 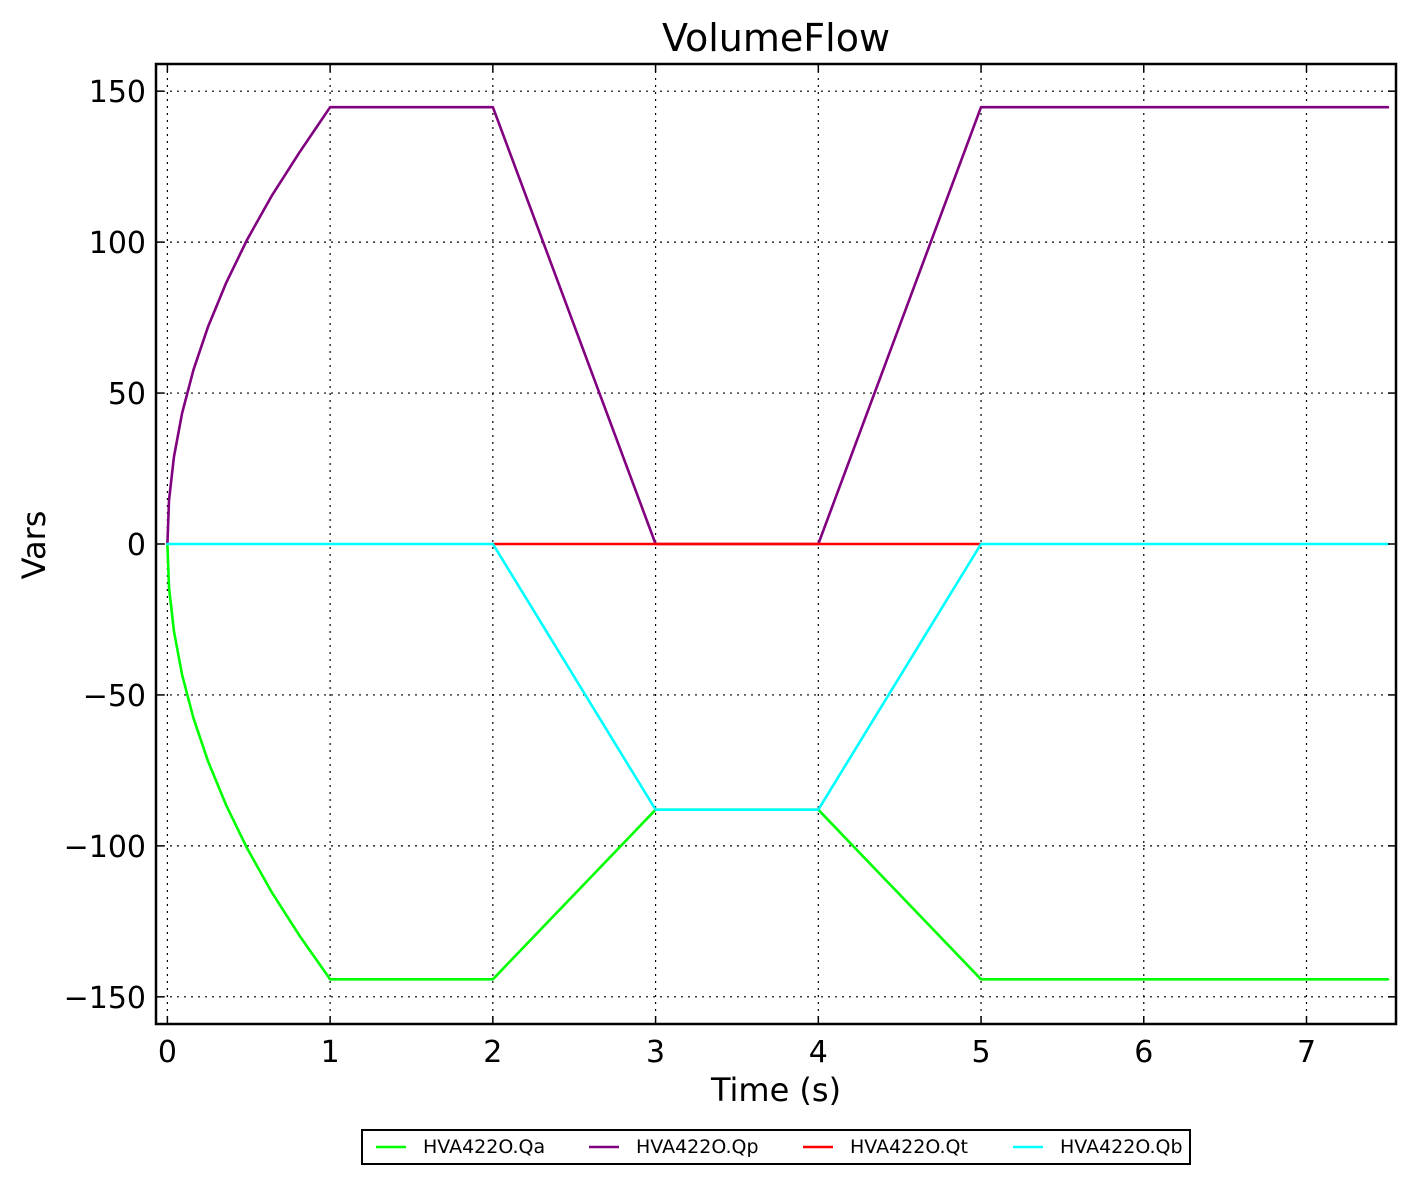 I want to click on y-tick-label: 100, so click(x=117, y=243).